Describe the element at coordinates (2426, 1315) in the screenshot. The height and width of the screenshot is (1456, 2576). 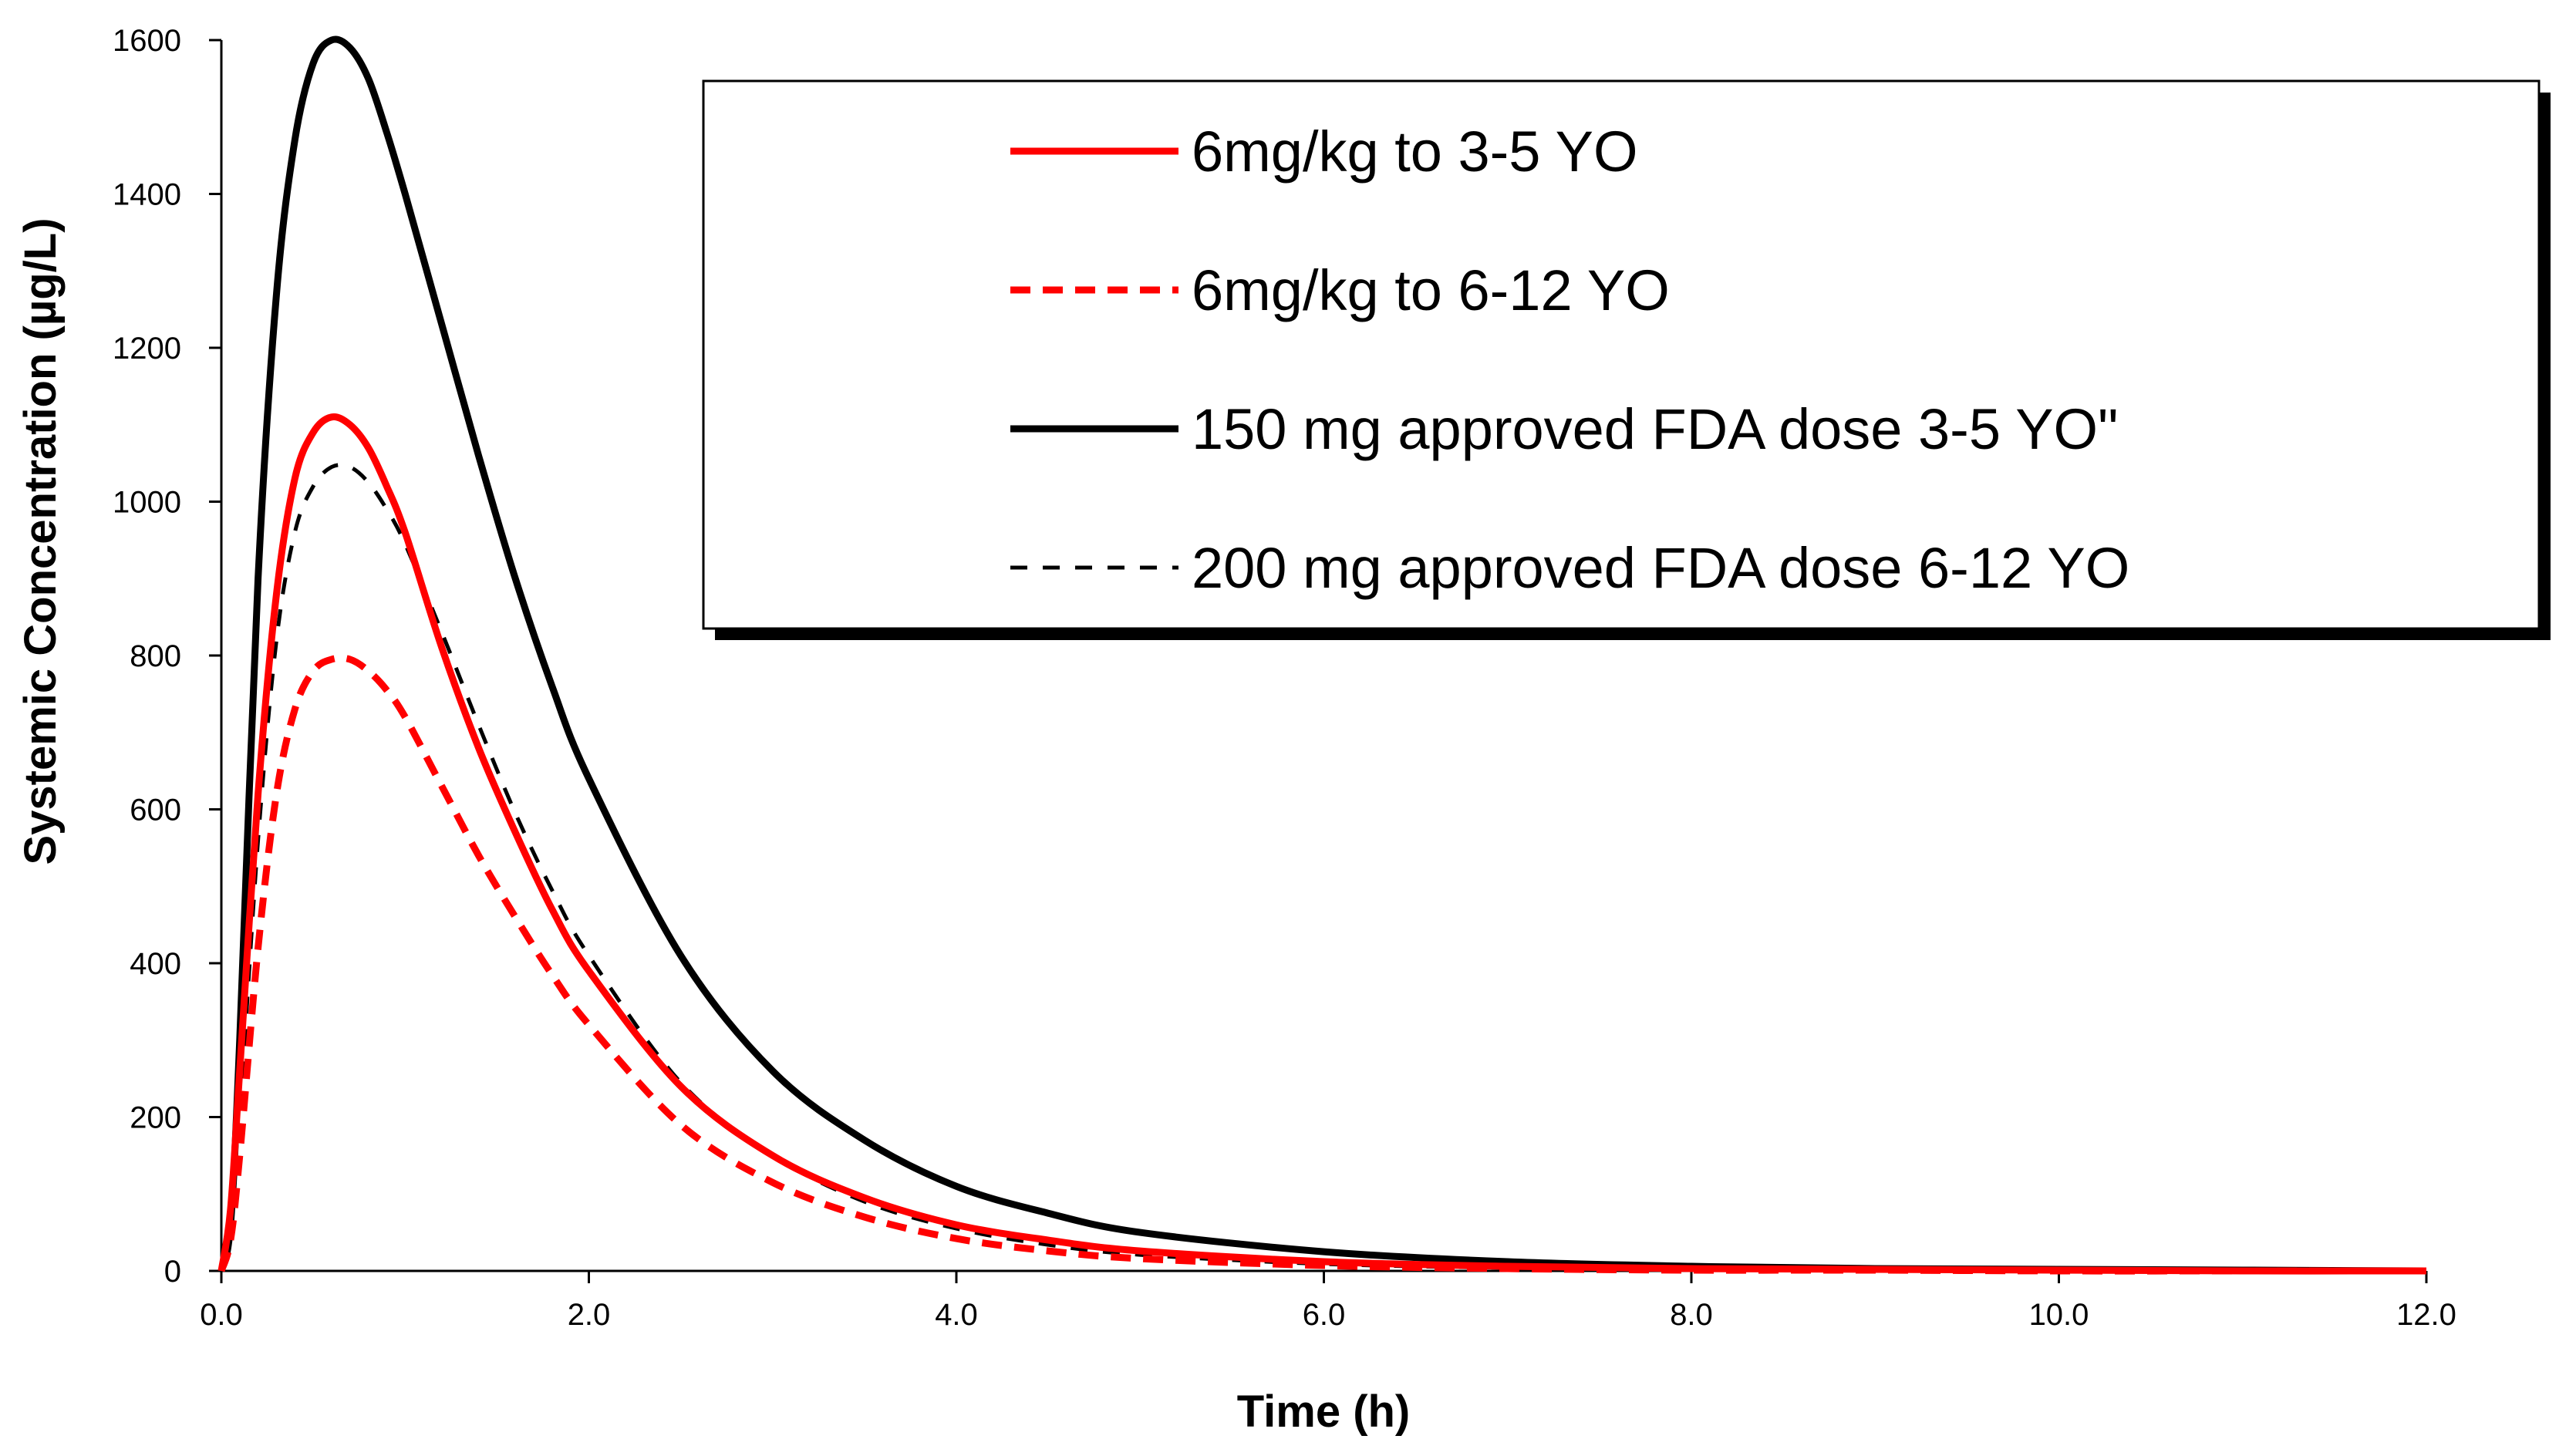
I see `x-tick-label: 12.0` at that location.